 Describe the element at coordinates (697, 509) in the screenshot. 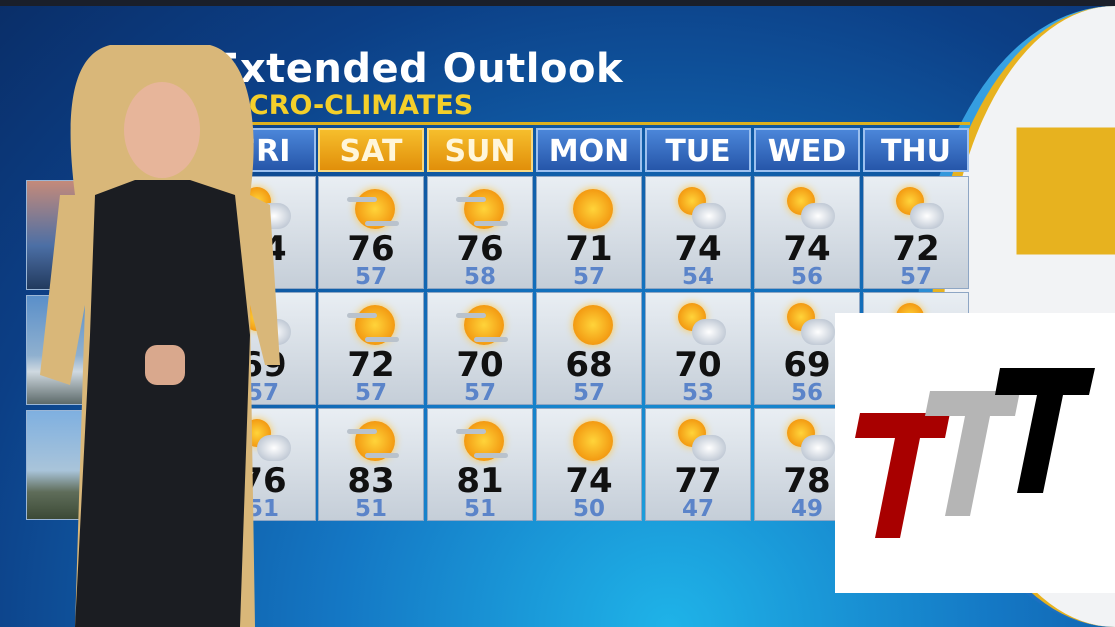

I see `low-temp: 47` at that location.